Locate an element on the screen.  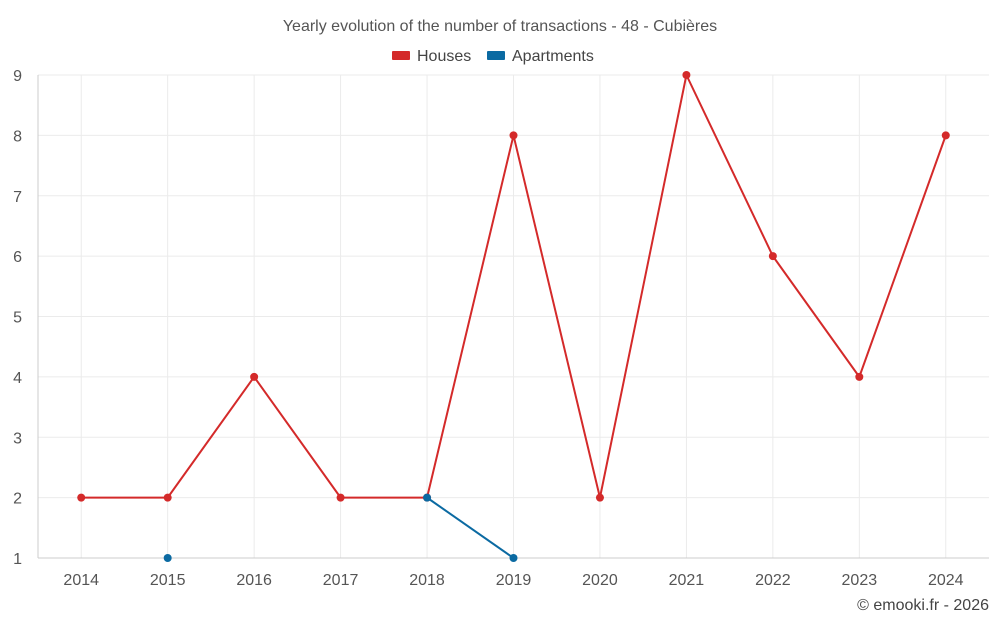
y-tick-label: 3 is located at coordinates (17, 438).